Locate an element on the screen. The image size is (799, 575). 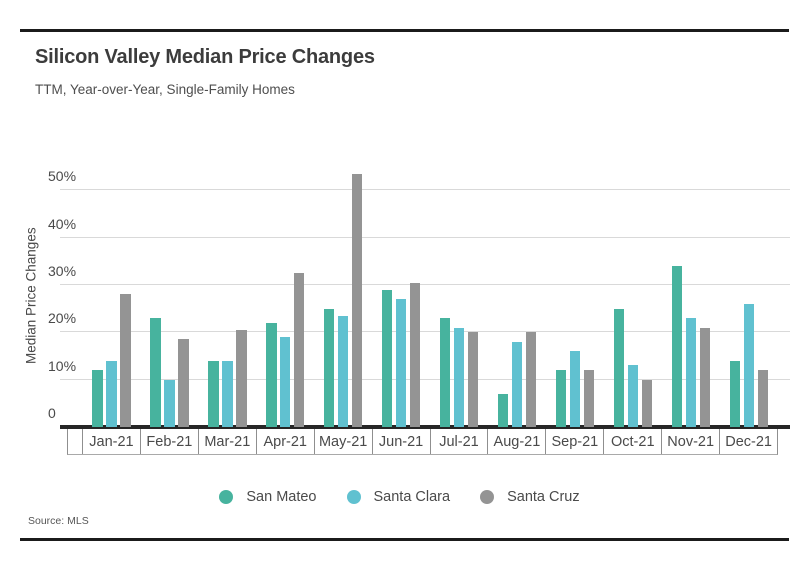
y-tick-40: 40% is located at coordinates (62, 223).